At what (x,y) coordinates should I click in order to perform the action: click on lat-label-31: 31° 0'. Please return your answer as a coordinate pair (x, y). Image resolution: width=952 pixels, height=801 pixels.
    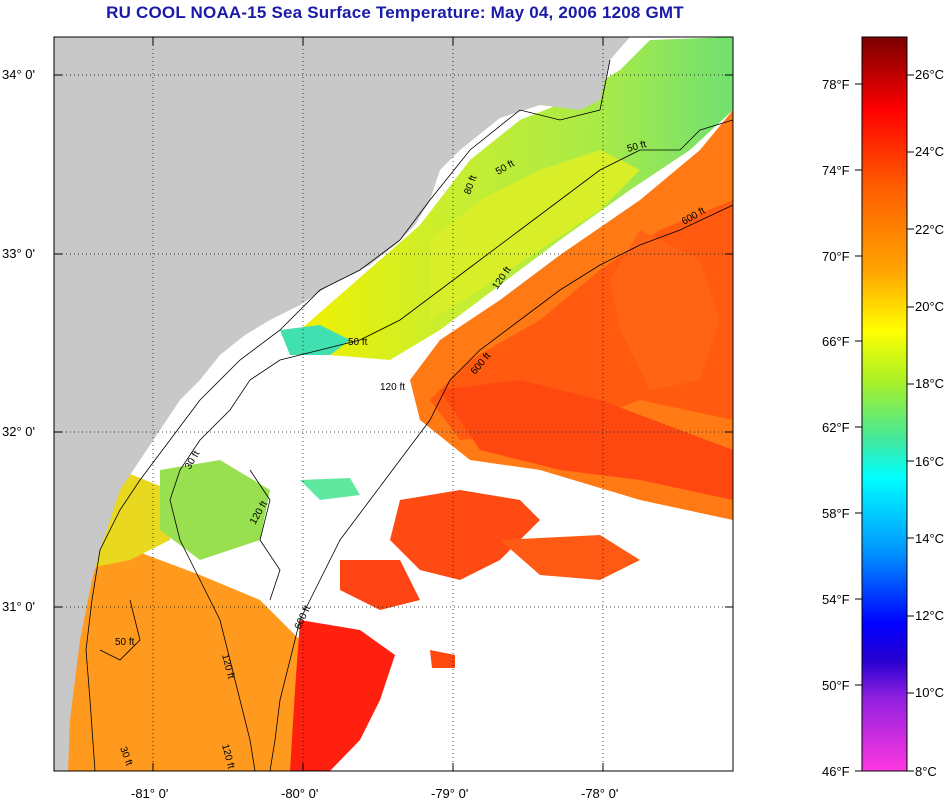
    Looking at the image, I should click on (18, 606).